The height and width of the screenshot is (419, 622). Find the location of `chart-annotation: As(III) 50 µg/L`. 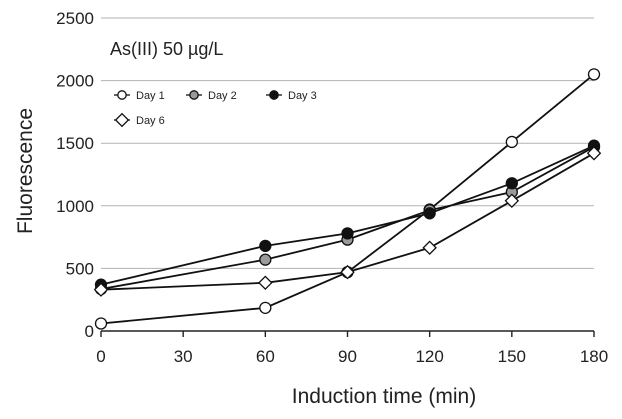

chart-annotation: As(III) 50 µg/L is located at coordinates (166, 49).